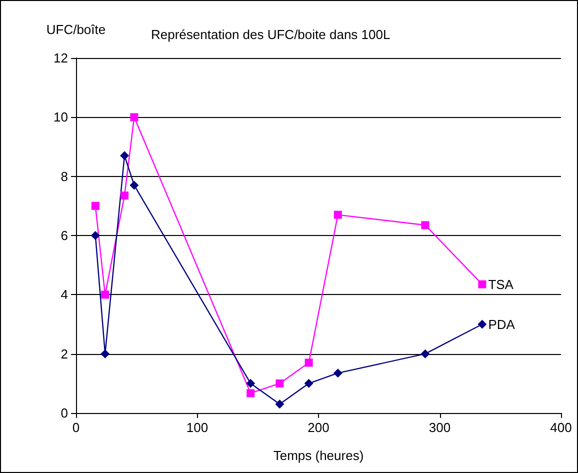 The width and height of the screenshot is (578, 473). What do you see at coordinates (61, 117) in the screenshot?
I see `y-tick-label: 10` at bounding box center [61, 117].